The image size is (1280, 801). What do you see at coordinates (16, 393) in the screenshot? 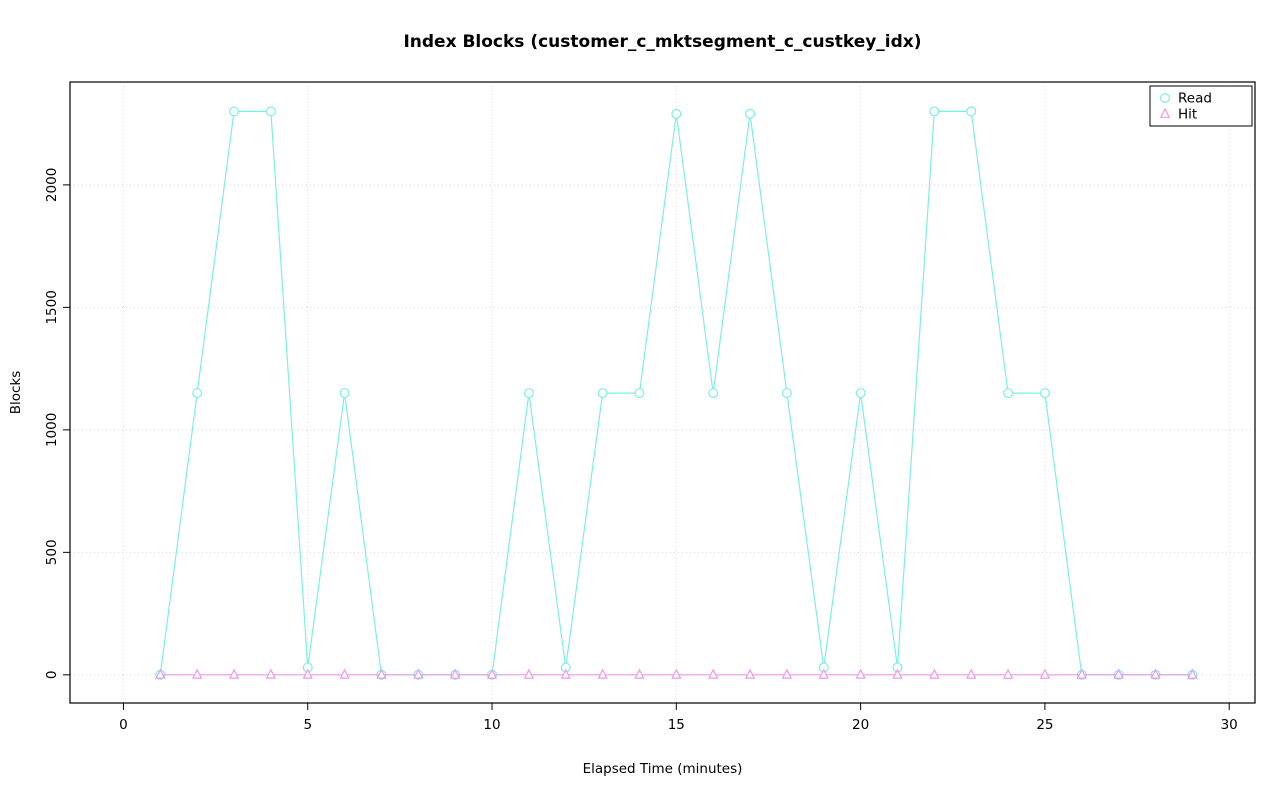
I see `y-axis-label: Blocks` at bounding box center [16, 393].